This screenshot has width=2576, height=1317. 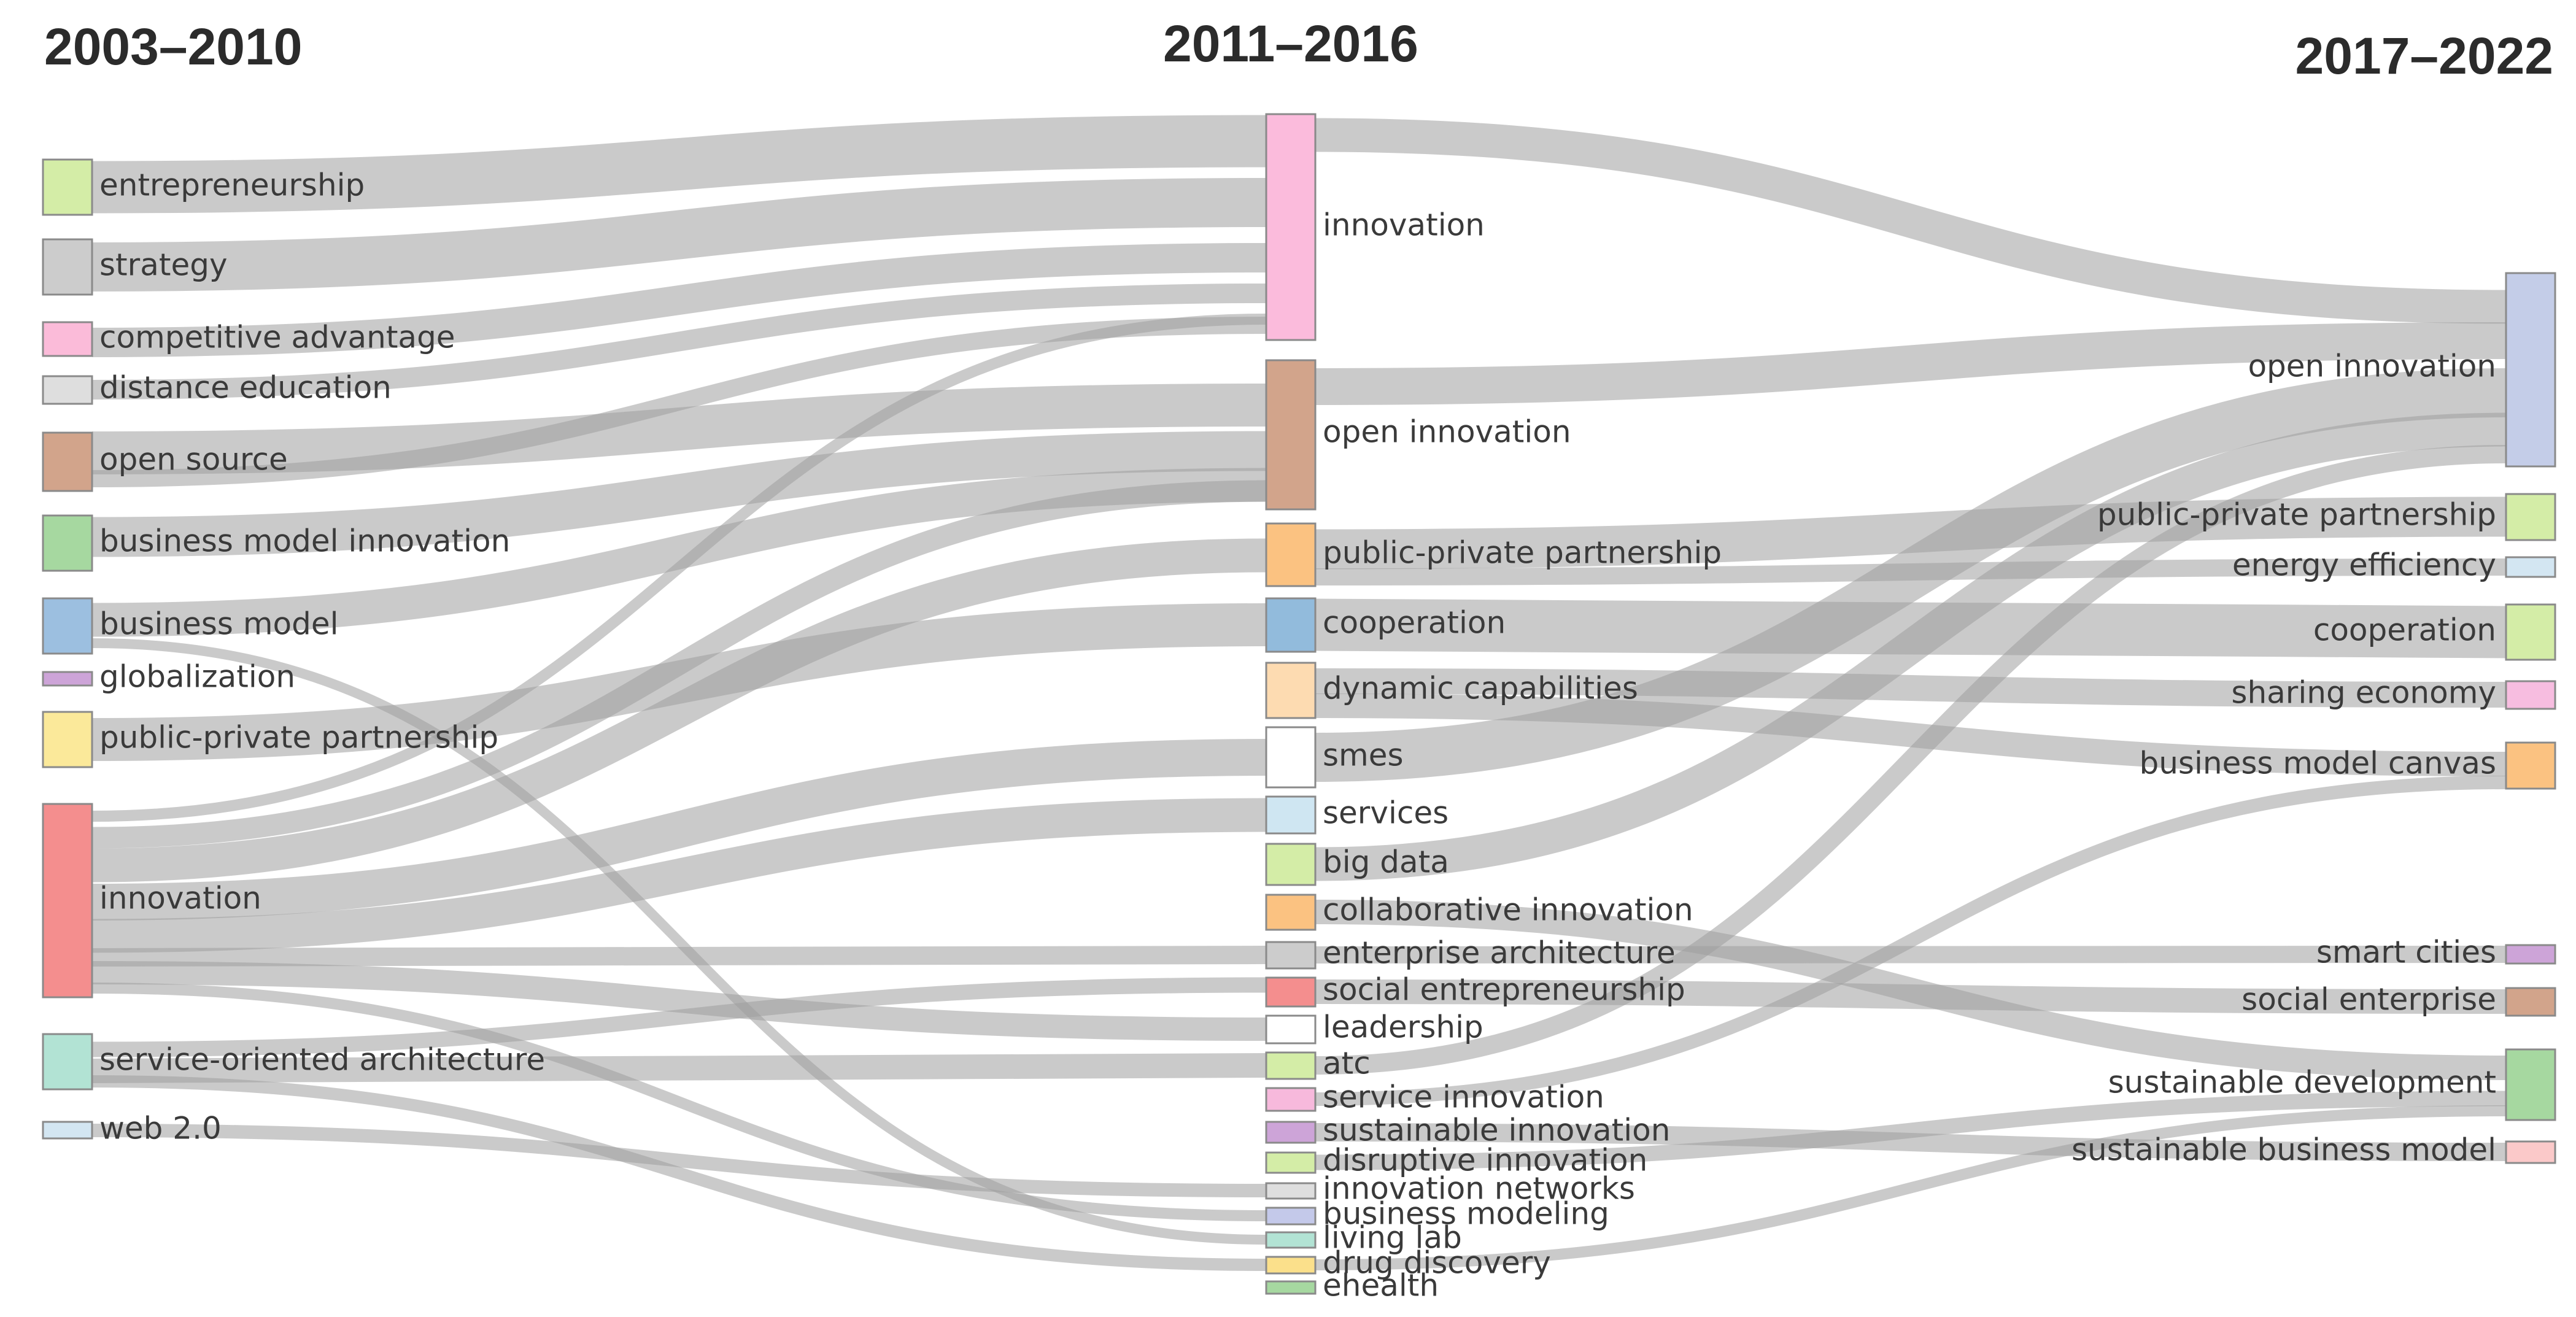 I want to click on node-strategy, so click(x=67, y=267).